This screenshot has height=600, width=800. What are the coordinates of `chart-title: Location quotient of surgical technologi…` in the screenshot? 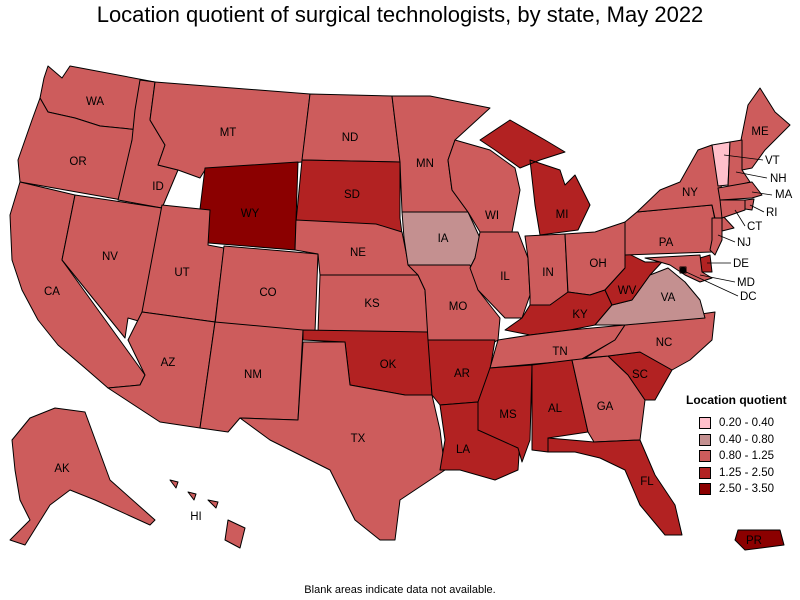 It's located at (400, 14).